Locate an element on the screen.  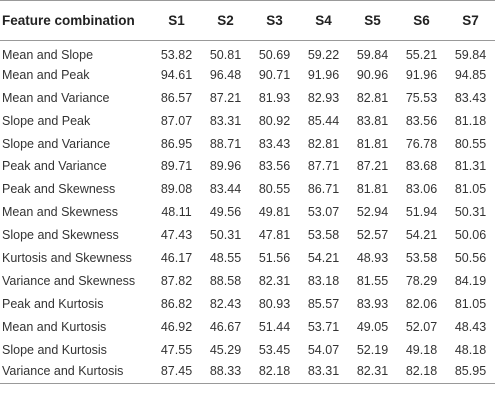
value-cell-s1: 87.82 is located at coordinates (176, 280).